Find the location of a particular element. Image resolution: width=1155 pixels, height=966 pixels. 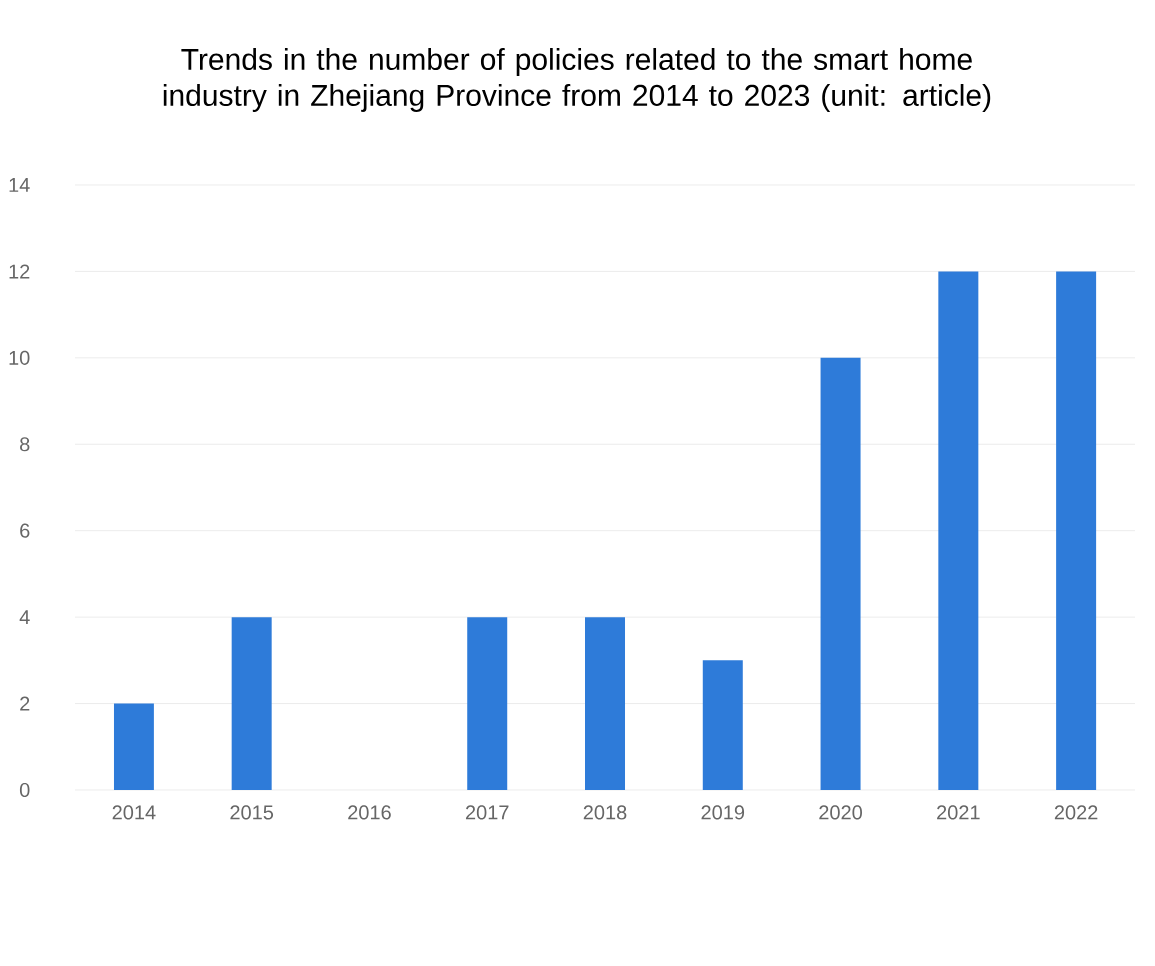

y-tick-label: 12 is located at coordinates (19, 271).